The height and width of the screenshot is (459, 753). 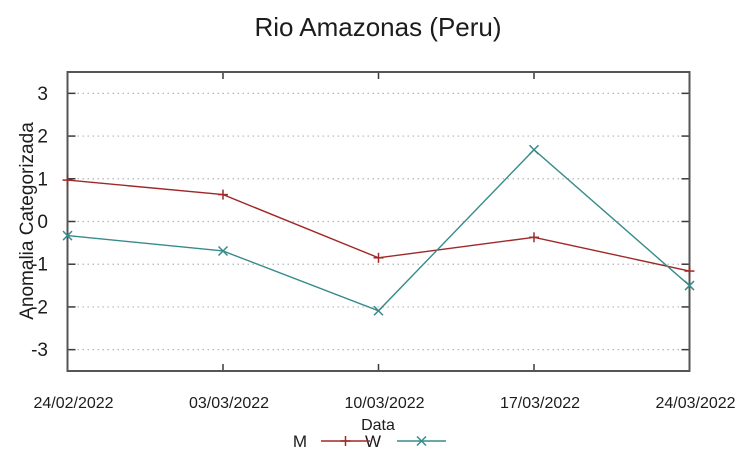 I want to click on y-tick-label: -2, so click(x=39, y=307).